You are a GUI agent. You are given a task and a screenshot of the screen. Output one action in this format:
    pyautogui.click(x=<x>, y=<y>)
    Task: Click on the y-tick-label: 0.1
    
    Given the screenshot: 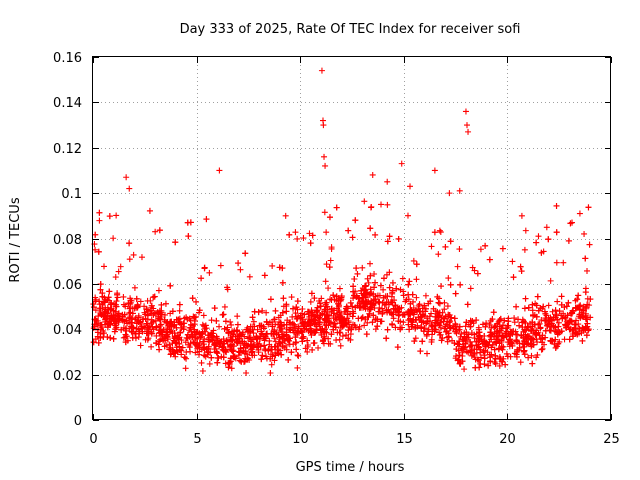 What is the action you would take?
    pyautogui.click(x=71, y=194)
    